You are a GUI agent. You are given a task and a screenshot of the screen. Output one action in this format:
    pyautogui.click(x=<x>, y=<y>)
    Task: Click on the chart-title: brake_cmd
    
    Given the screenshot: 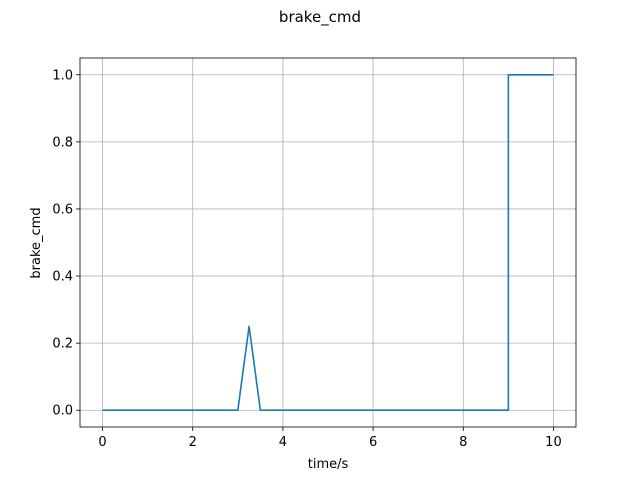 What is the action you would take?
    pyautogui.click(x=320, y=17)
    